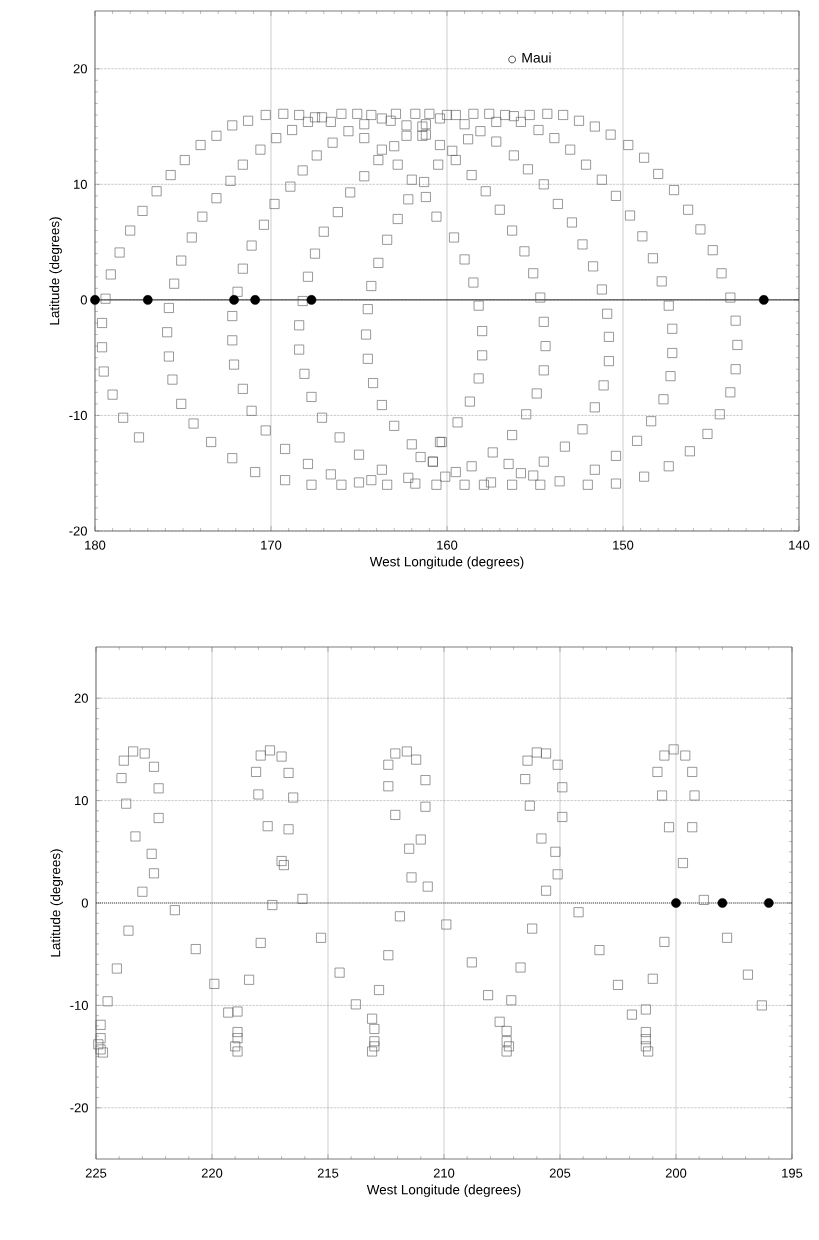 This screenshot has width=819, height=1240. What do you see at coordinates (444, 1173) in the screenshot?
I see `x-tick-label: 210` at bounding box center [444, 1173].